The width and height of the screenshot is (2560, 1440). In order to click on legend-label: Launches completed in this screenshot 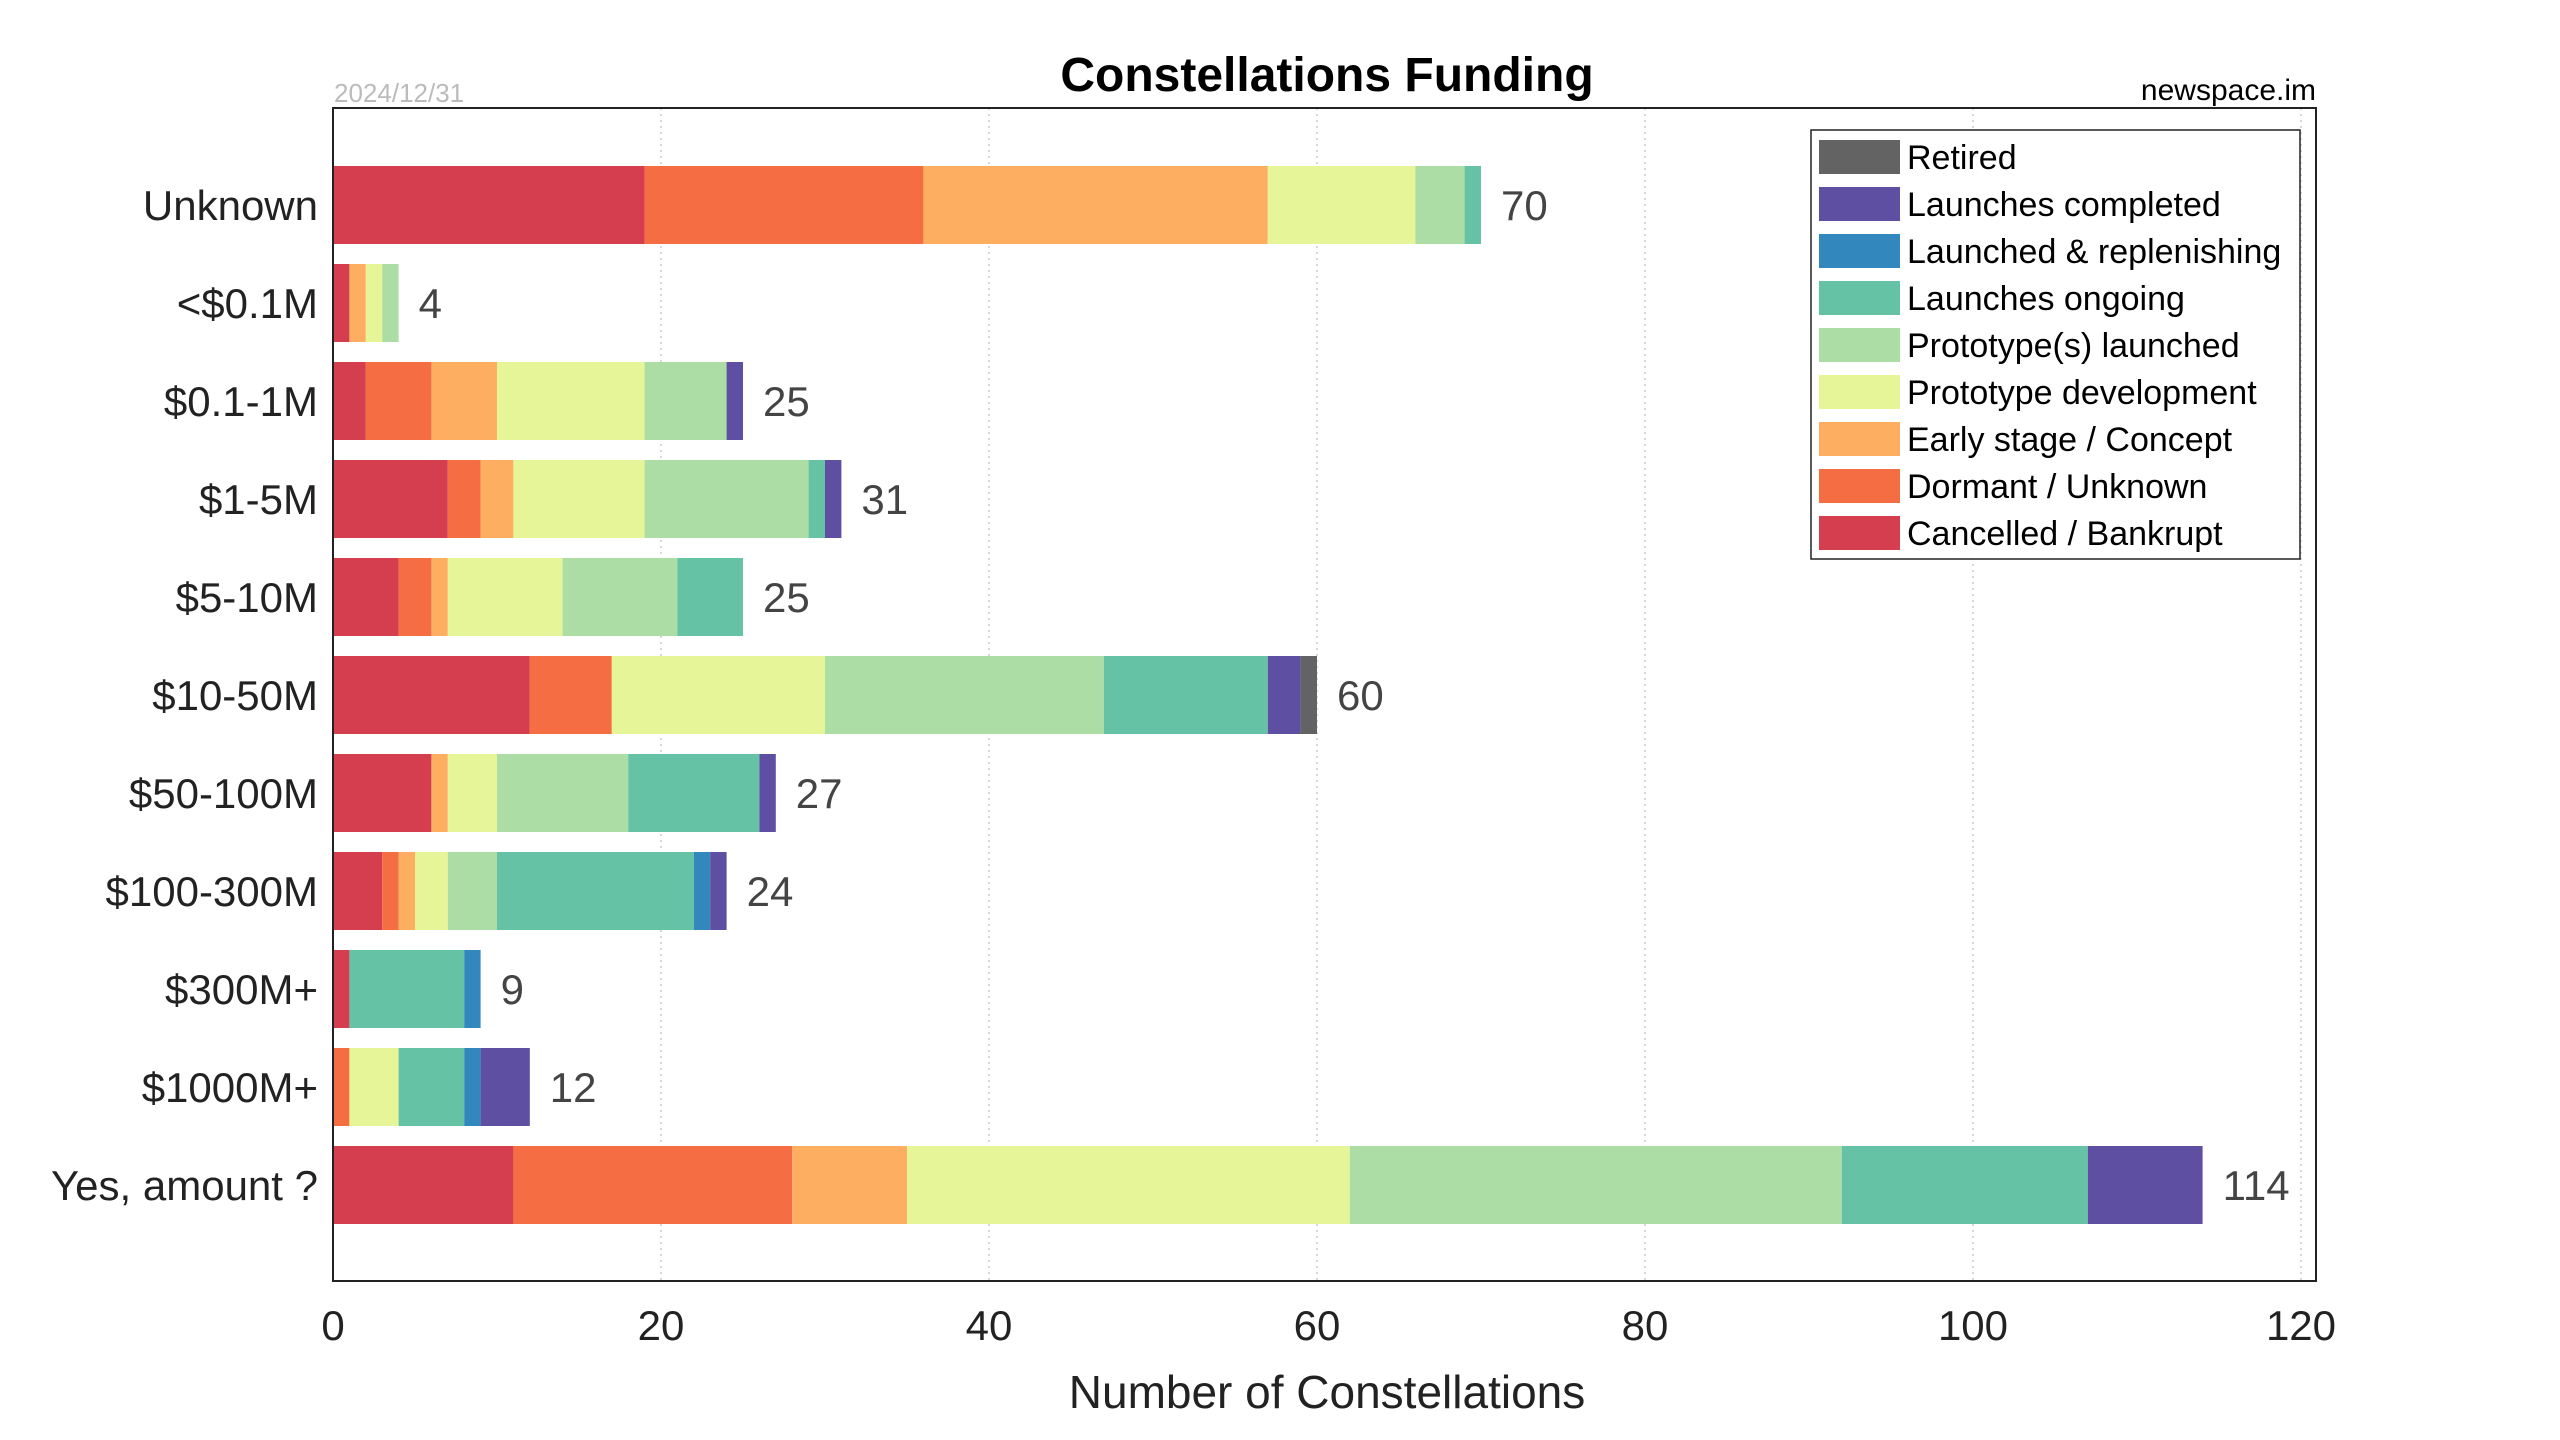, I will do `click(2064, 205)`.